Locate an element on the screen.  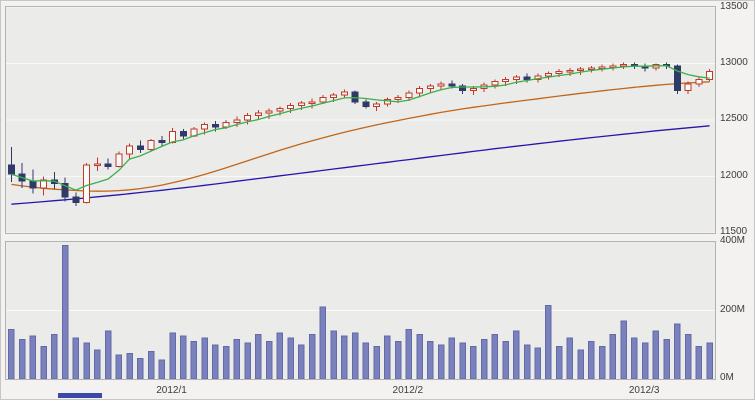
volume-axis-tick: 200M is located at coordinates (733, 309).